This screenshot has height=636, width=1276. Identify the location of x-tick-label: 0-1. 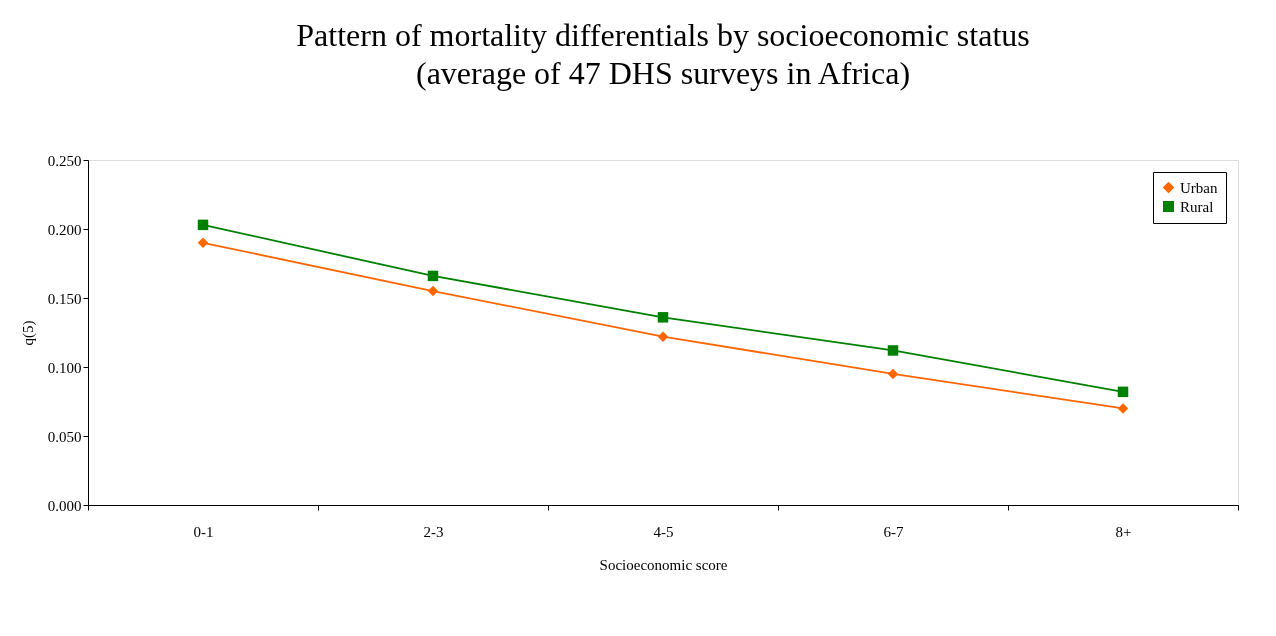
(203, 531).